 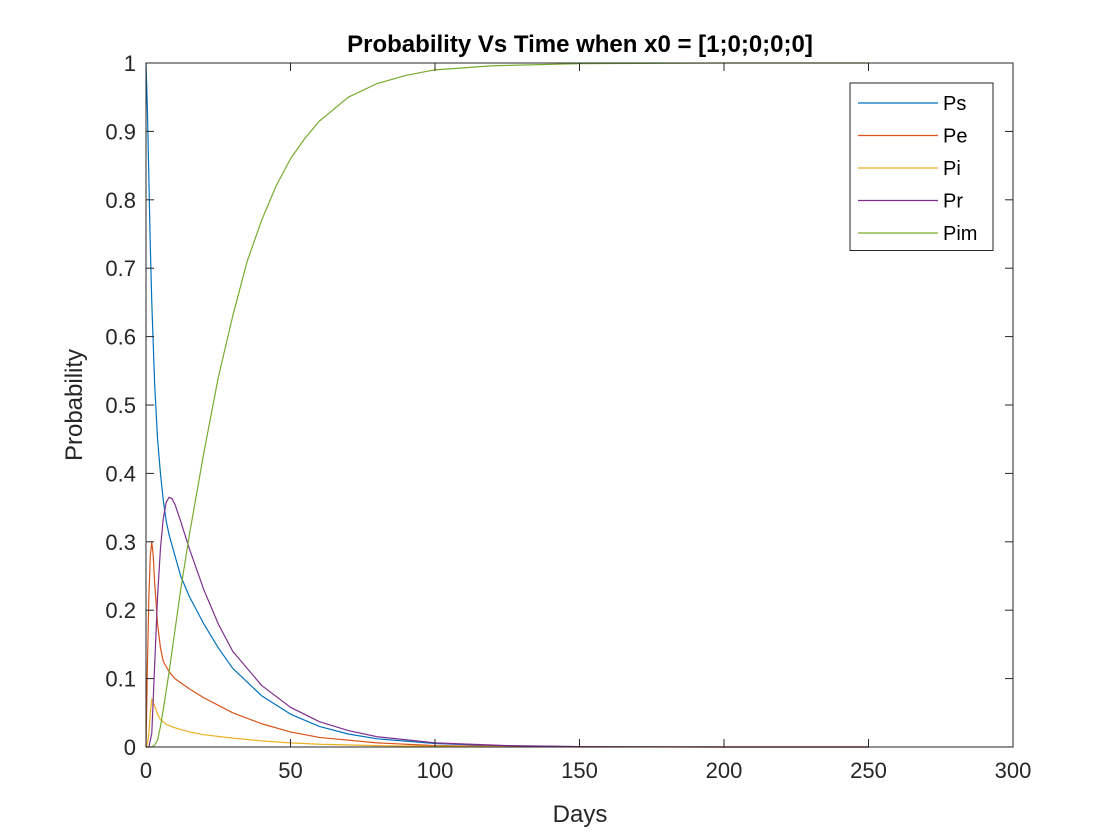 I want to click on x-tick-label: 150, so click(x=579, y=770).